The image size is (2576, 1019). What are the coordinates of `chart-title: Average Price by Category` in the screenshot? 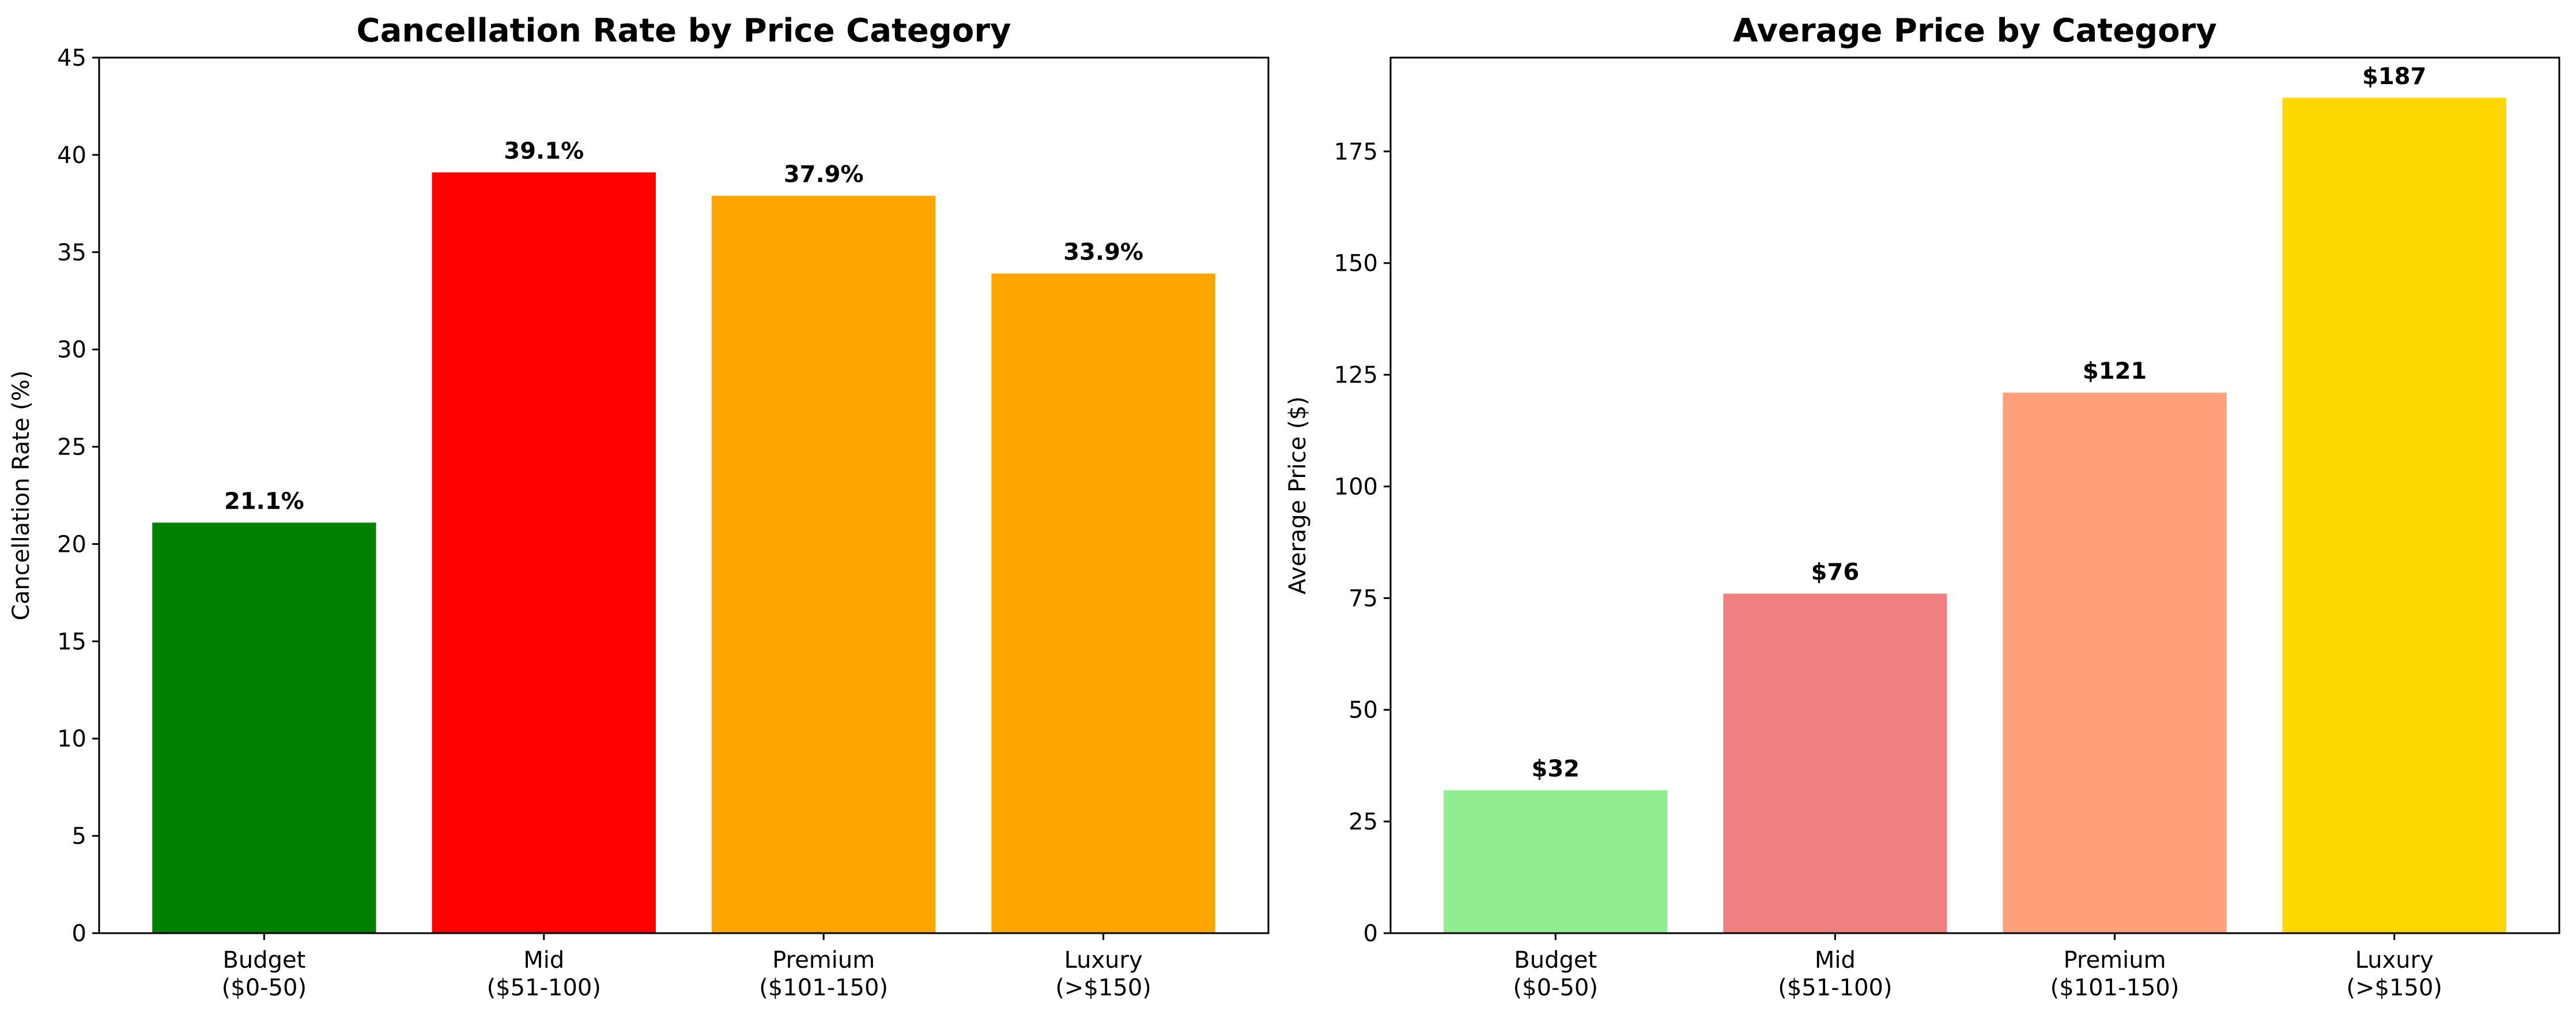 It's located at (1975, 31).